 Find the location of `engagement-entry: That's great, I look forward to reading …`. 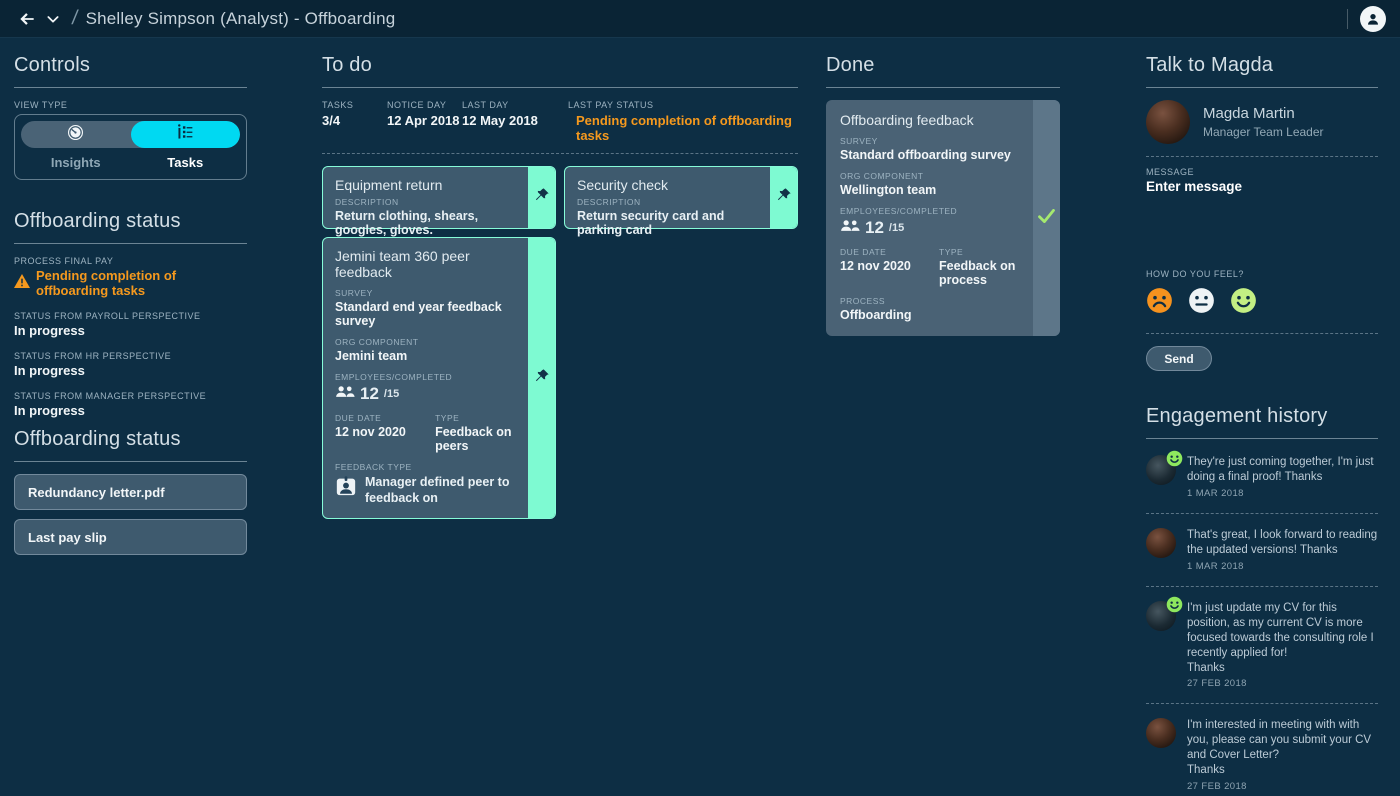

engagement-entry: That's great, I look forward to reading … is located at coordinates (1262, 550).